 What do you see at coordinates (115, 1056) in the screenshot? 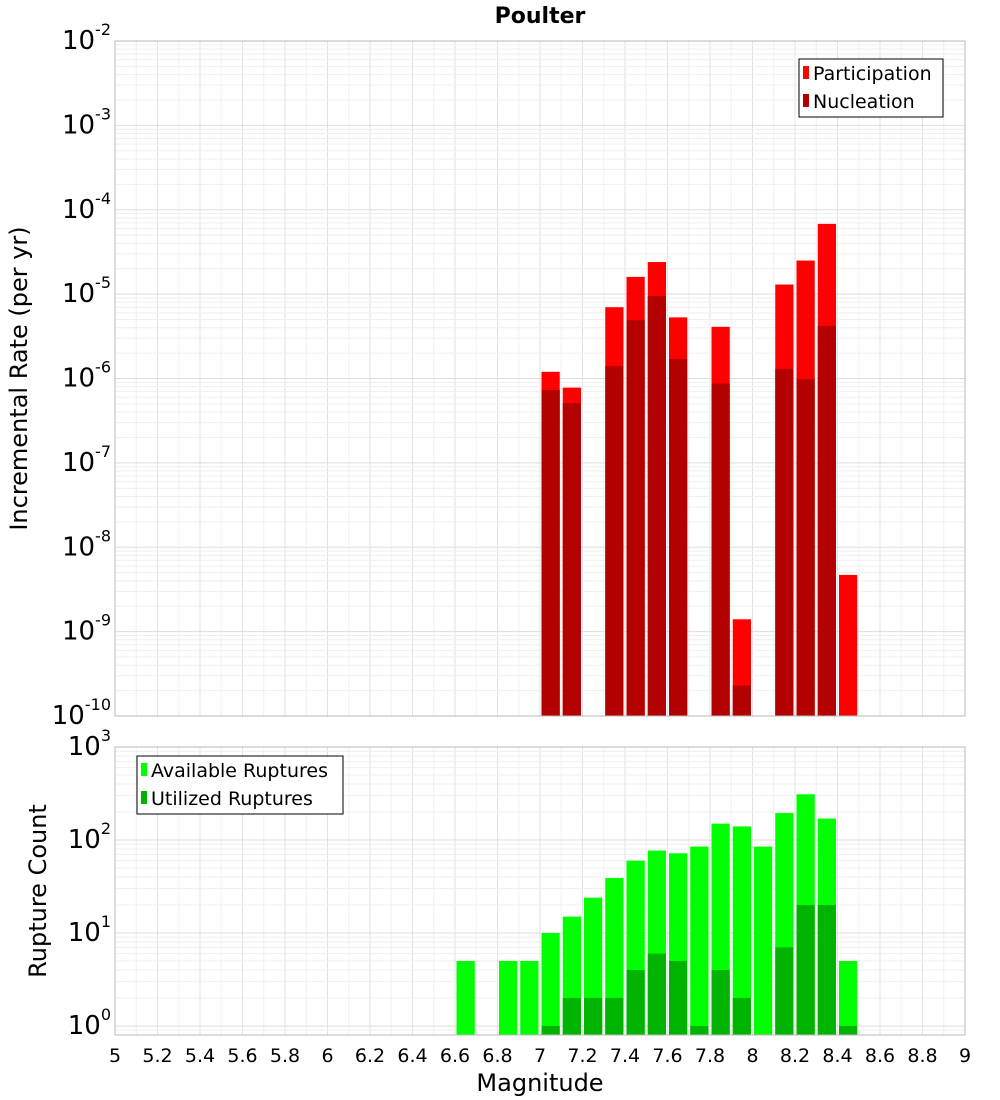
I see `x-tick-label: 5` at bounding box center [115, 1056].